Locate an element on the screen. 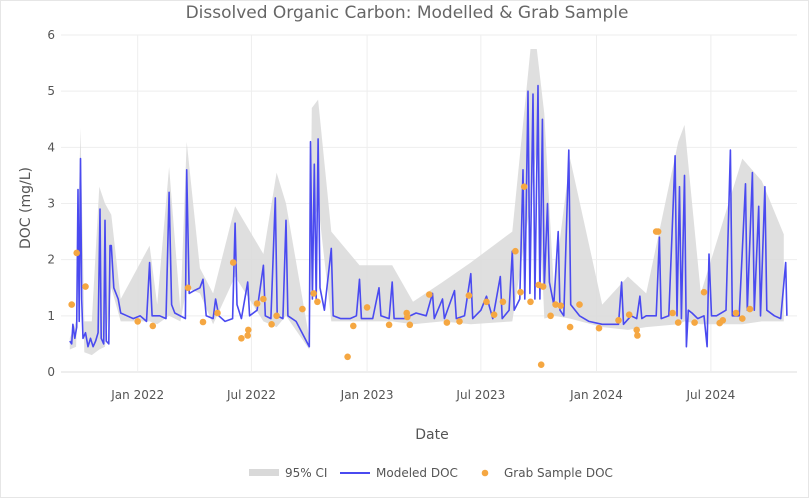 The width and height of the screenshot is (811, 500). x-tick-label: Jul 2023 is located at coordinates (480, 395).